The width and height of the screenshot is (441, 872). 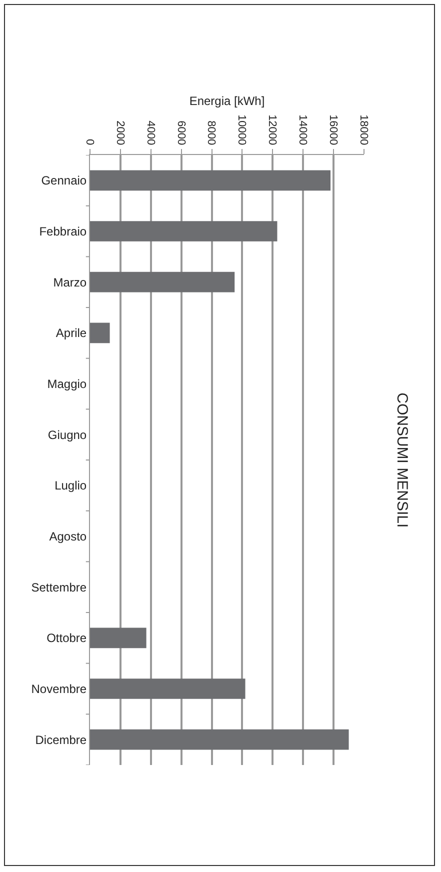 I want to click on y-tick-label: Maggio, so click(x=67, y=383).